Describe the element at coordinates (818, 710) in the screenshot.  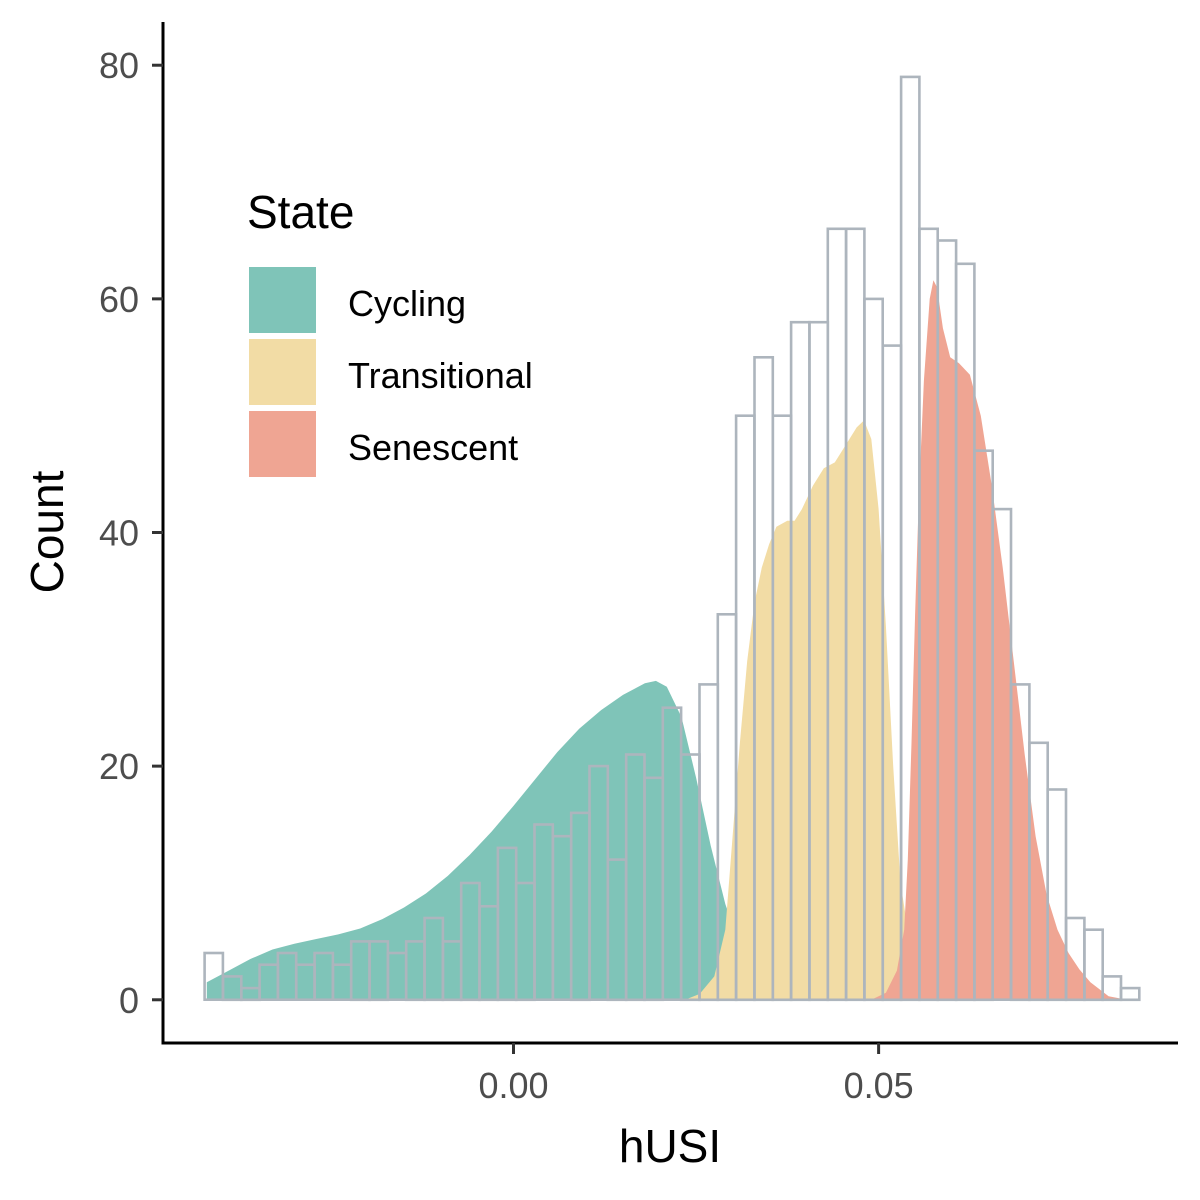
I see `density-area-transitional` at that location.